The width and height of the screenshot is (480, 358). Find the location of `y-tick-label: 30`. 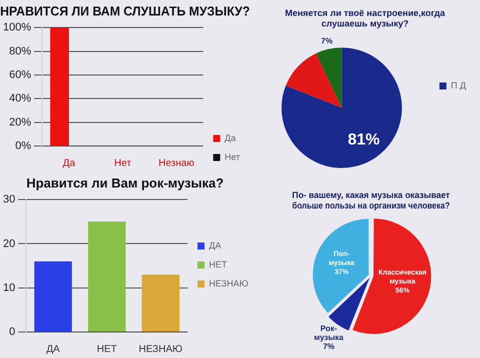

y-tick-label: 30 is located at coordinates (9, 200).